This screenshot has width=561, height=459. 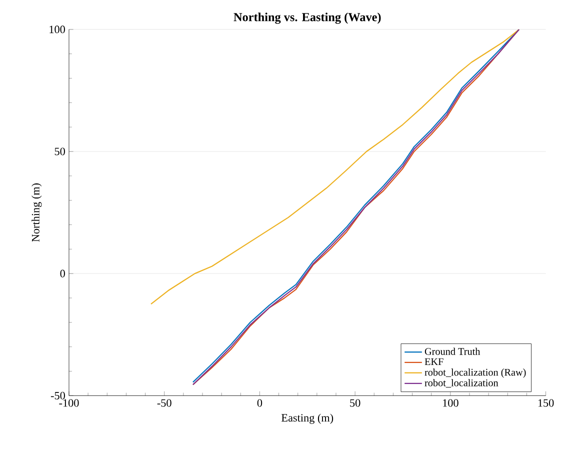 I want to click on x-tick-label: -100, so click(x=69, y=403).